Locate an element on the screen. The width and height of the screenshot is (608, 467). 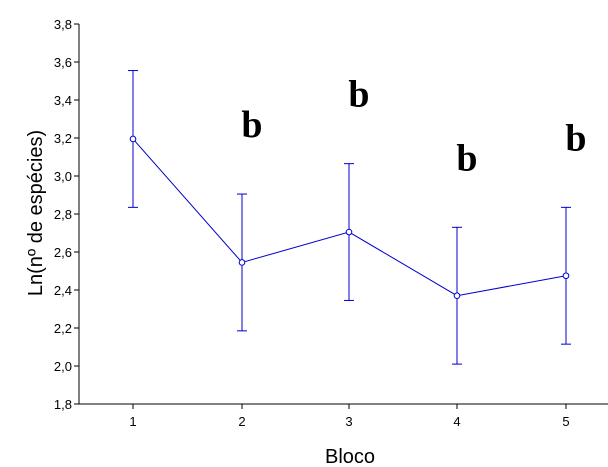
x-ticks: 1 2 3 4 5 is located at coordinates (349, 416).